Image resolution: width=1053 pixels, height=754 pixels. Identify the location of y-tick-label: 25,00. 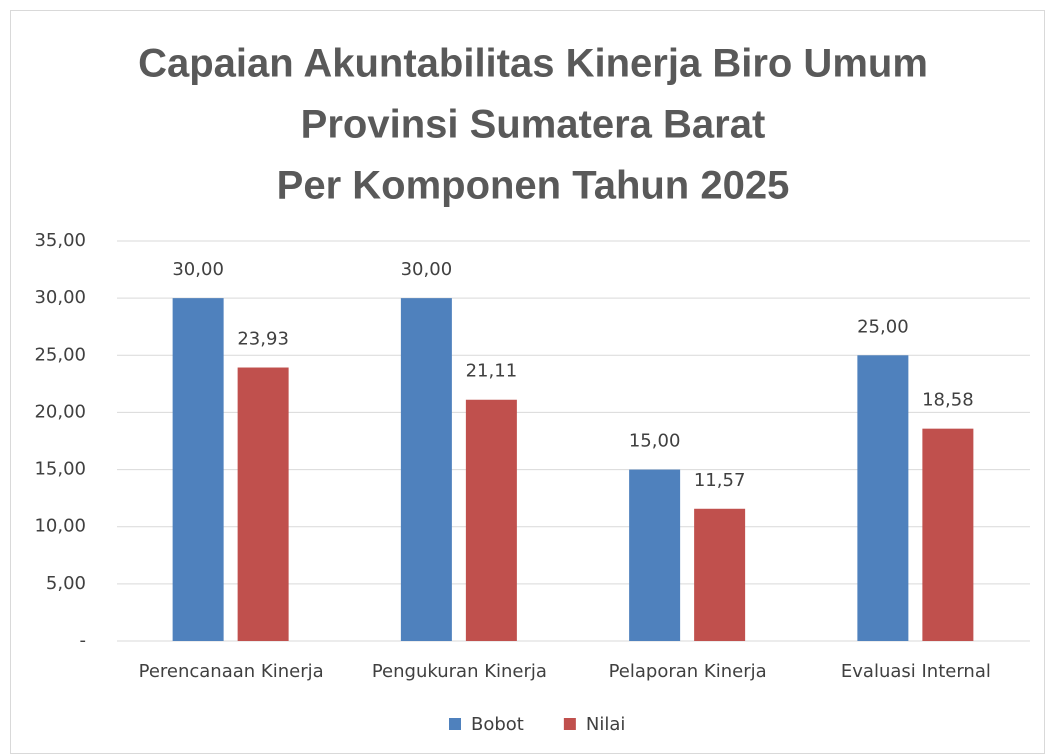
(60, 354).